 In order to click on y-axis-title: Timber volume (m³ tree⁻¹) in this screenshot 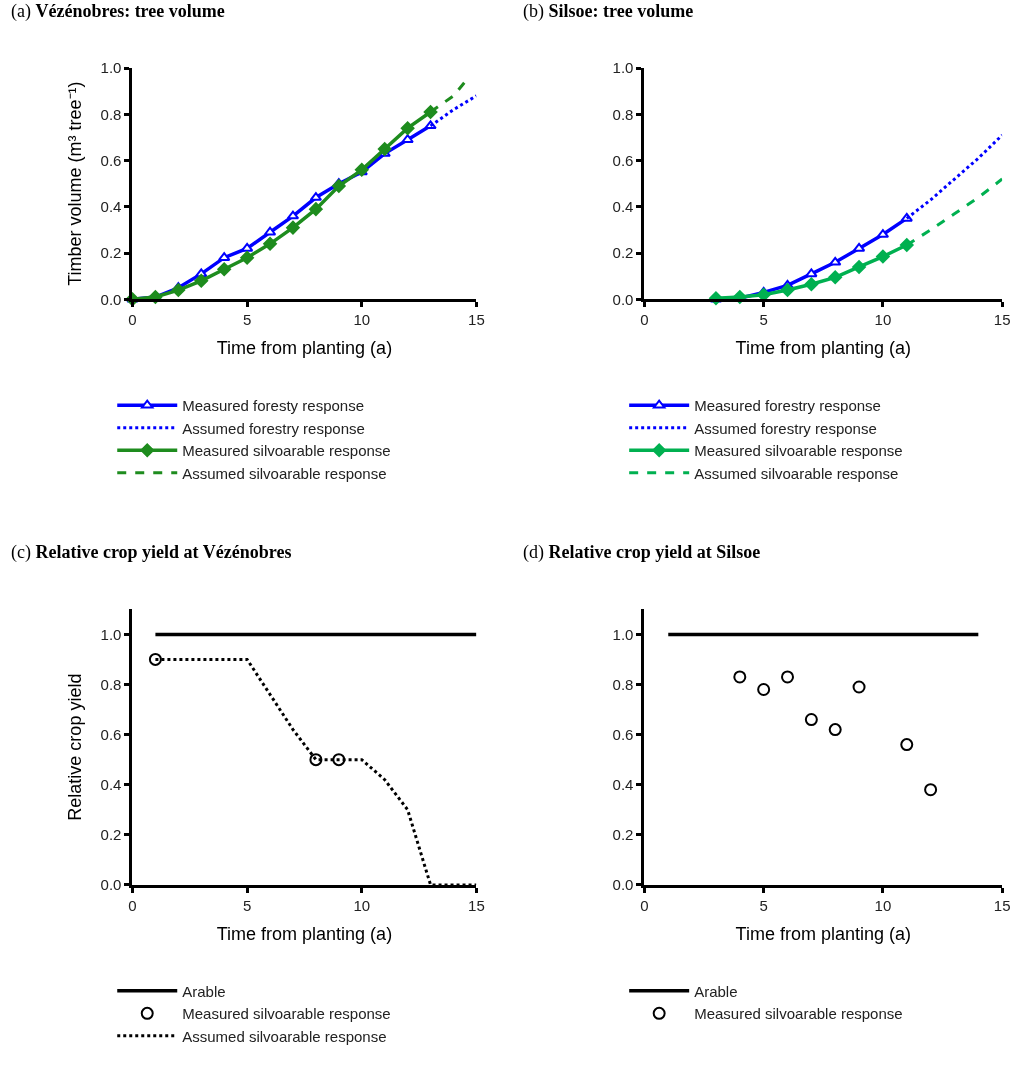, I will do `click(74, 183)`.